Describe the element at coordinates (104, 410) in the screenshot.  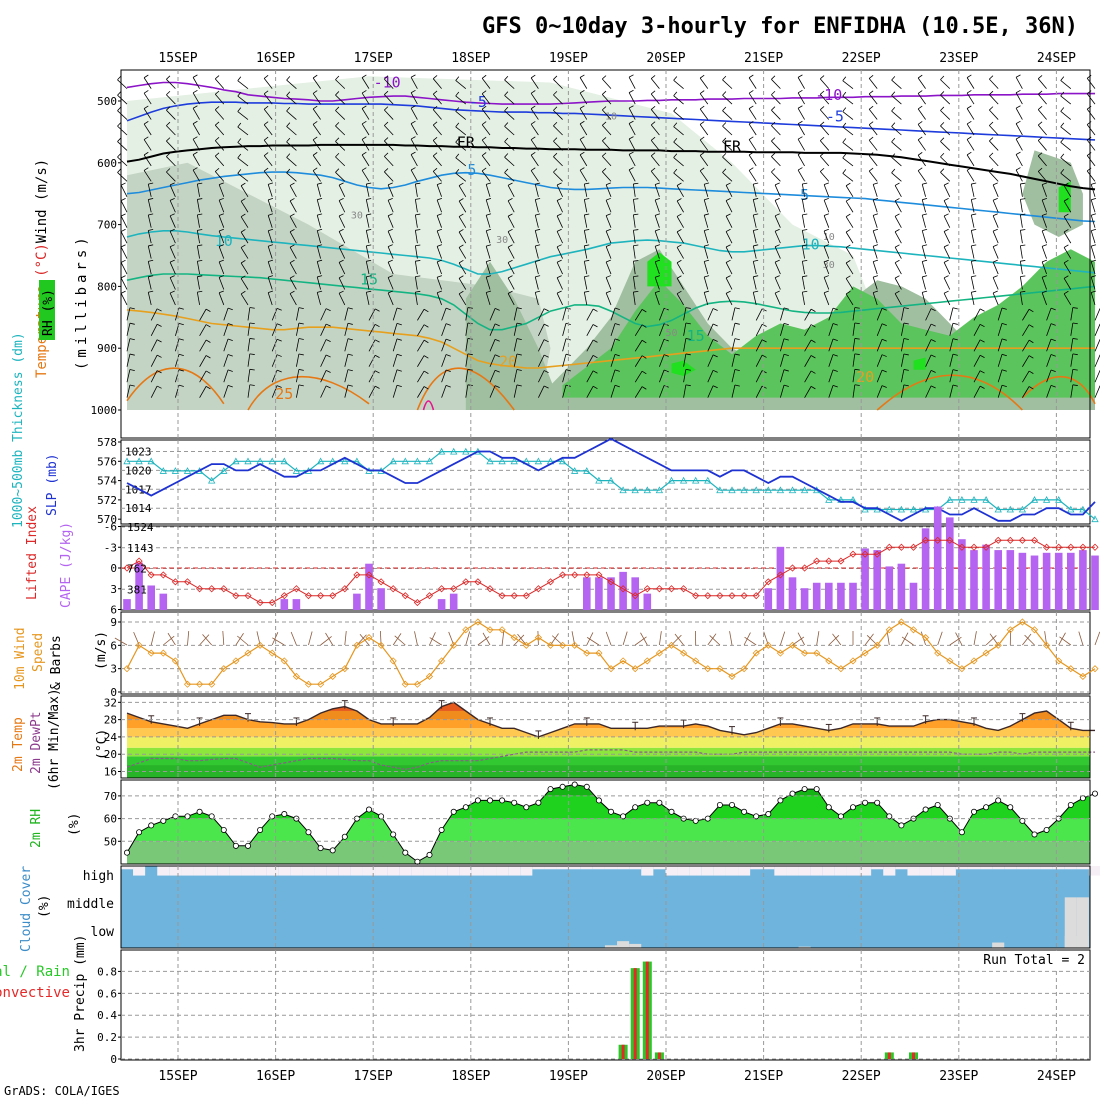
I see `y-tick-label: 1000` at that location.